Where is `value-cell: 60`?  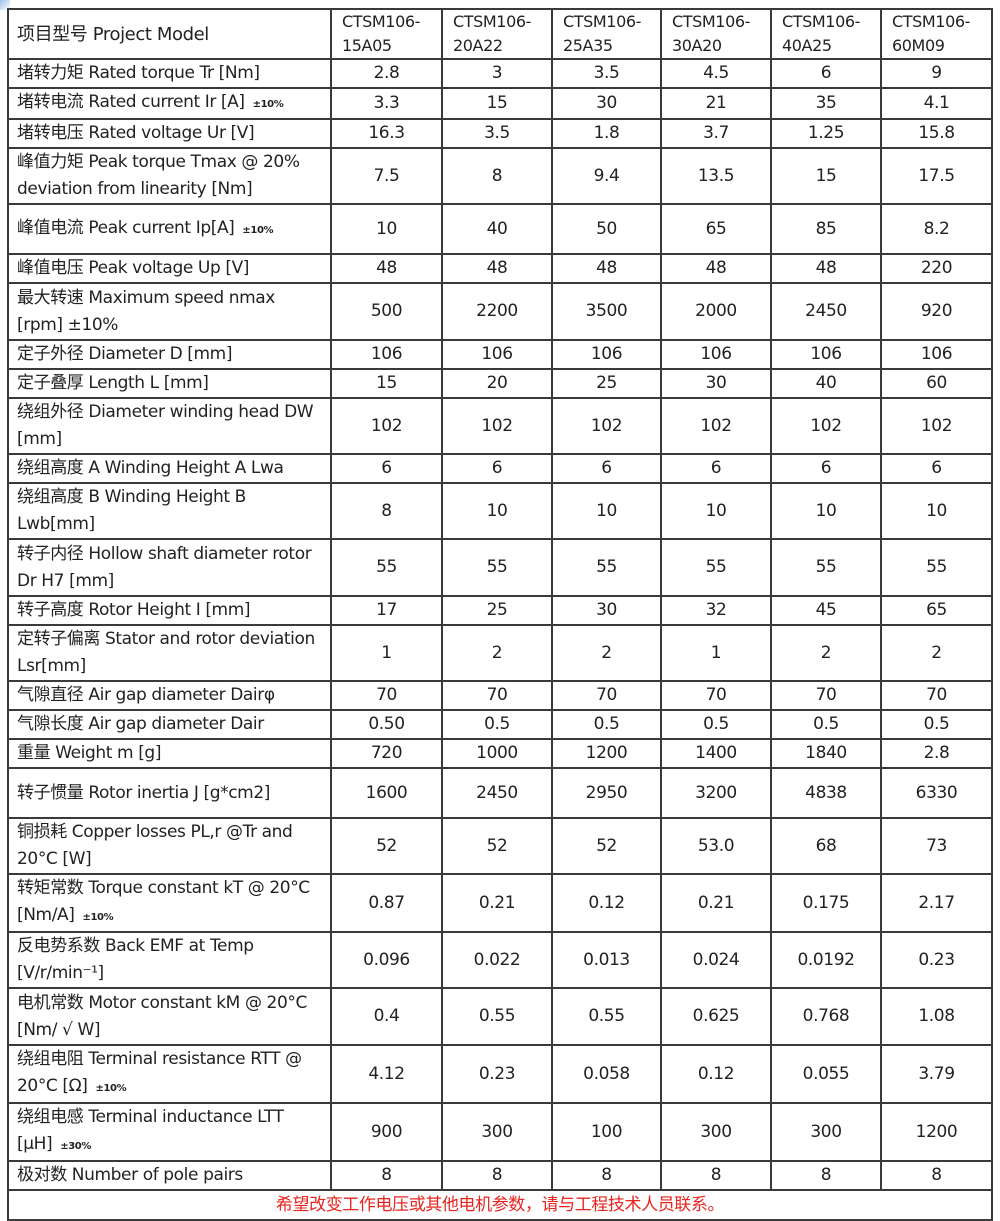
value-cell: 60 is located at coordinates (936, 383).